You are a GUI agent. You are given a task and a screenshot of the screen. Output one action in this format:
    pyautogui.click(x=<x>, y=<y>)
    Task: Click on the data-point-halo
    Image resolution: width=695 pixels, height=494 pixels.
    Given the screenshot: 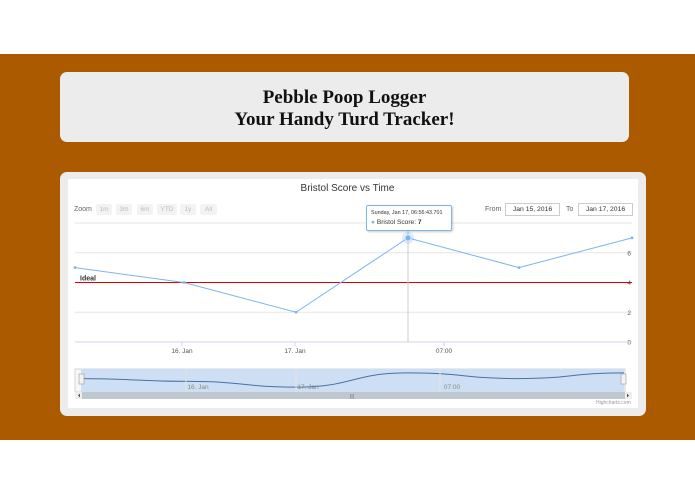 What is the action you would take?
    pyautogui.click(x=408, y=237)
    